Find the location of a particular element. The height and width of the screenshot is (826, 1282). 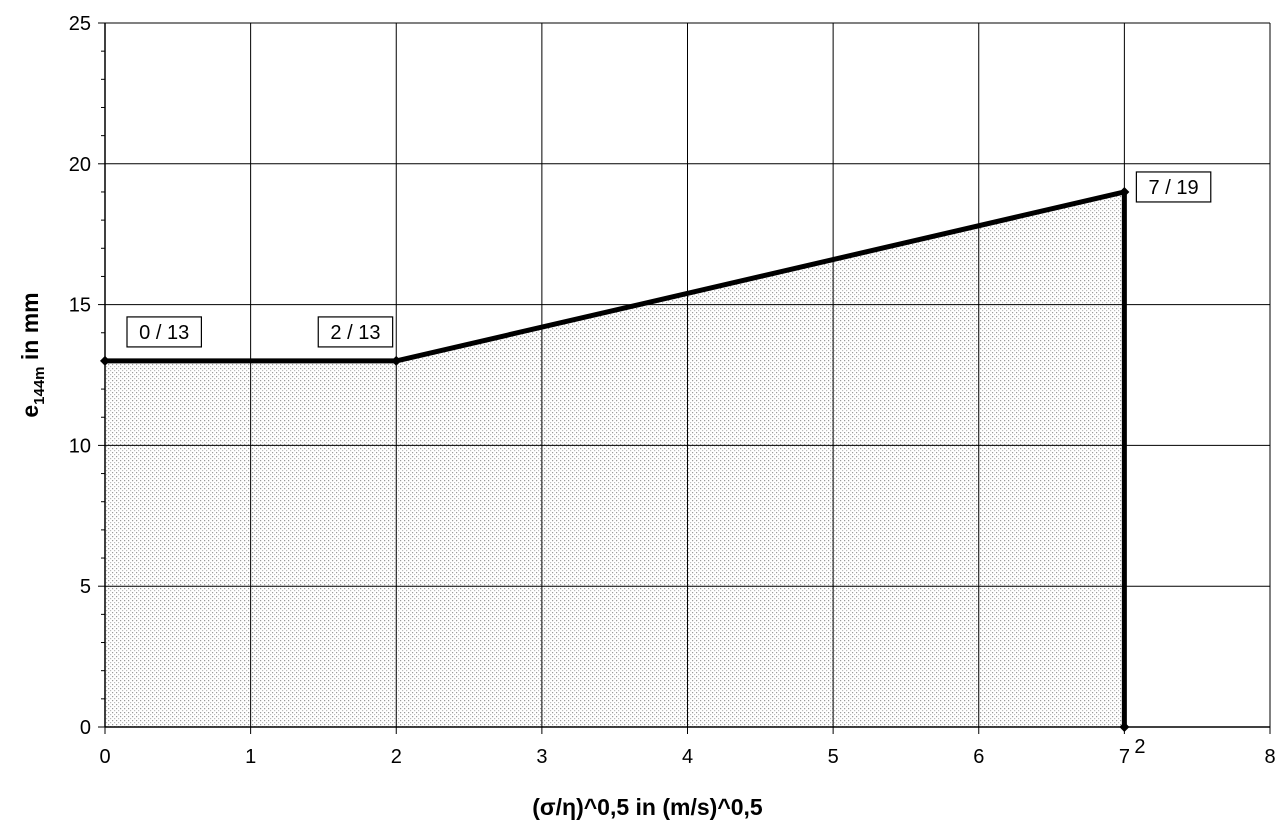

x-tick-label: 5 is located at coordinates (833, 757).